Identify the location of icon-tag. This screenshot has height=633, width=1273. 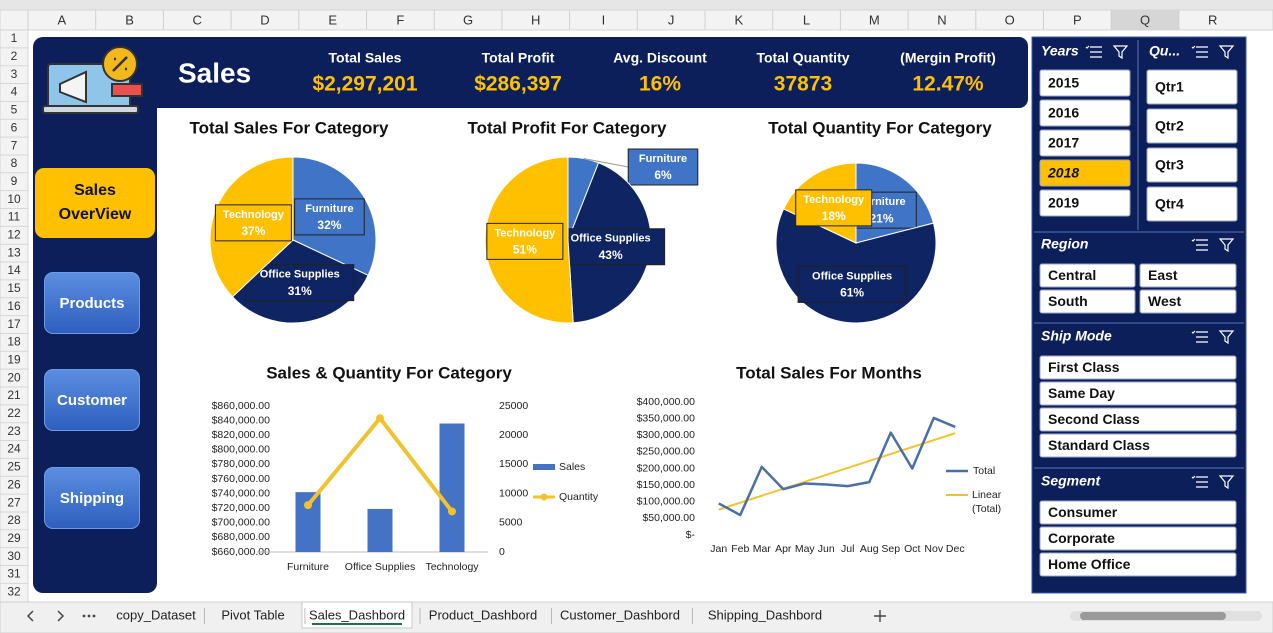
(127, 90).